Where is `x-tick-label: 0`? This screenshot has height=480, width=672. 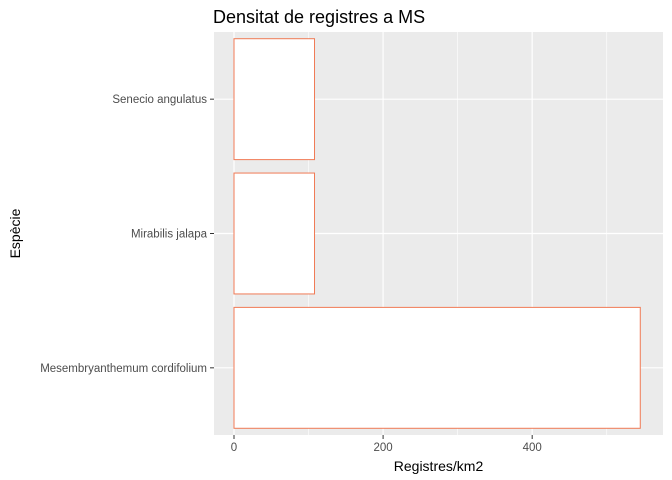
x-tick-label: 0 is located at coordinates (234, 448).